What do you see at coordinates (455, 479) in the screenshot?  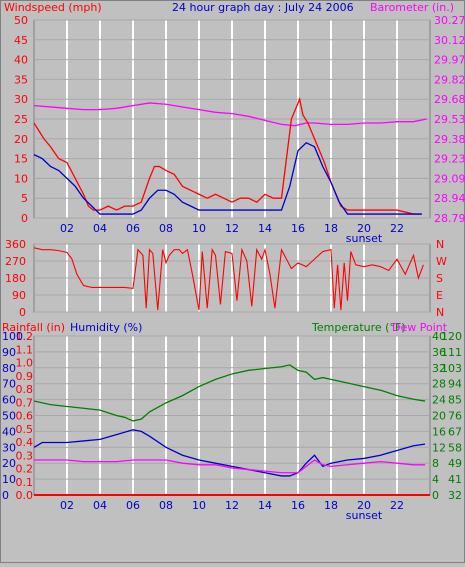 I see `temperature-tick-label: 41` at bounding box center [455, 479].